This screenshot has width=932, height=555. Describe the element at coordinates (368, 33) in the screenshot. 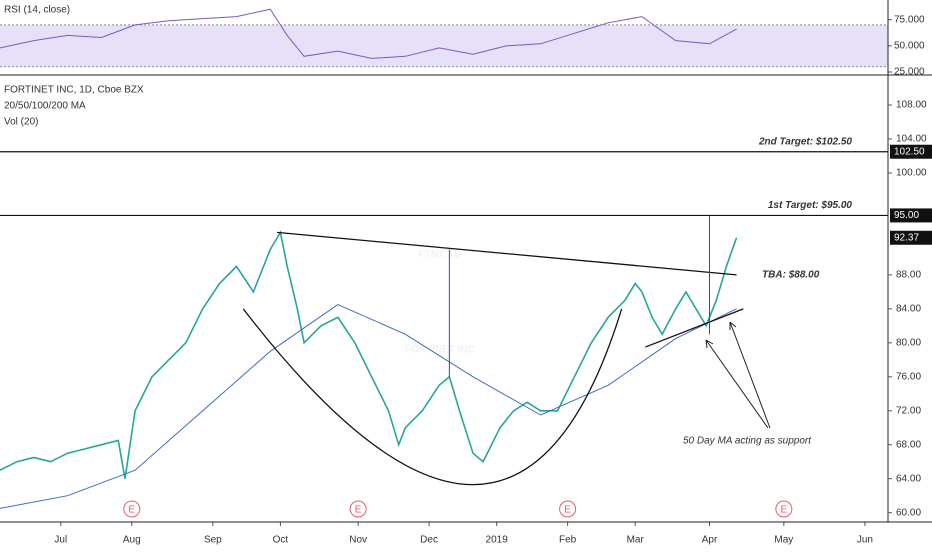

I see `rsi-line` at that location.